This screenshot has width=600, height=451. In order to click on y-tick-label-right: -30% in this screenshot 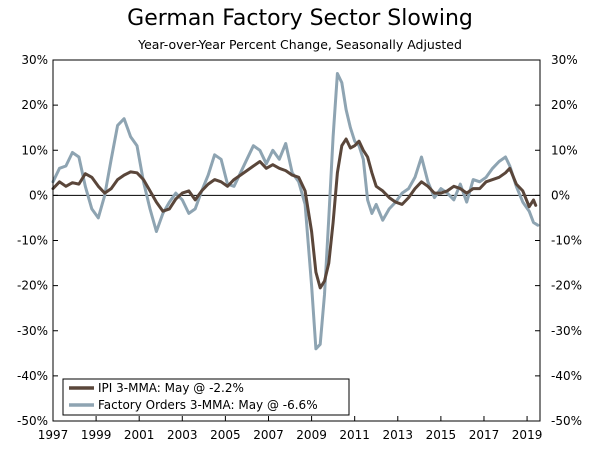, I will do `click(566, 331)`.